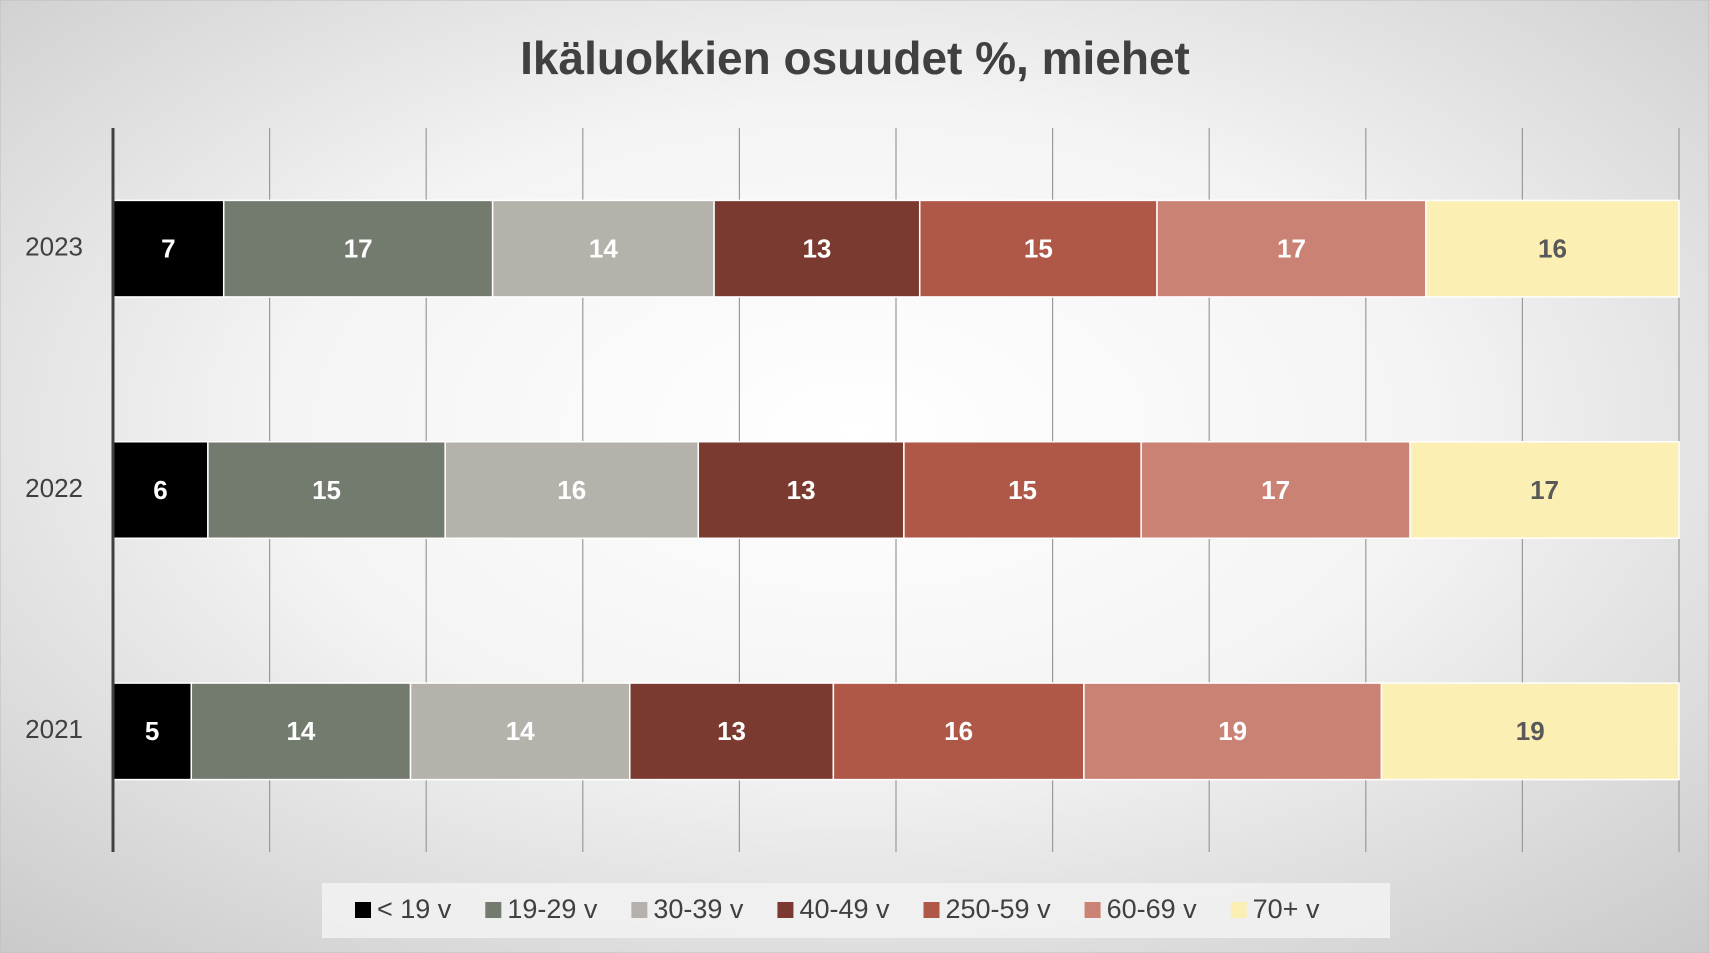 The height and width of the screenshot is (953, 1709). Describe the element at coordinates (1286, 909) in the screenshot. I see `legend-label: 70+ v` at that location.